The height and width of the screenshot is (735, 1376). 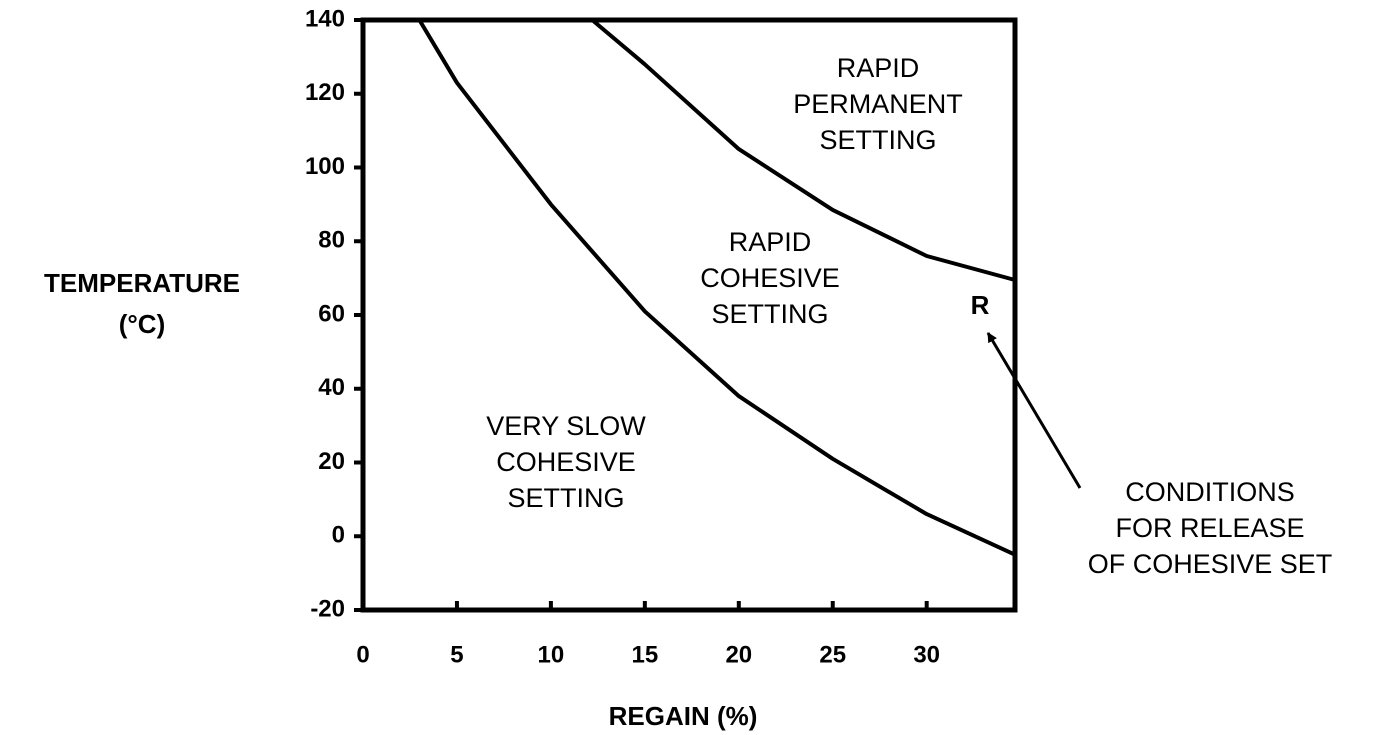 I want to click on x-tick-label: 15, so click(x=644, y=654).